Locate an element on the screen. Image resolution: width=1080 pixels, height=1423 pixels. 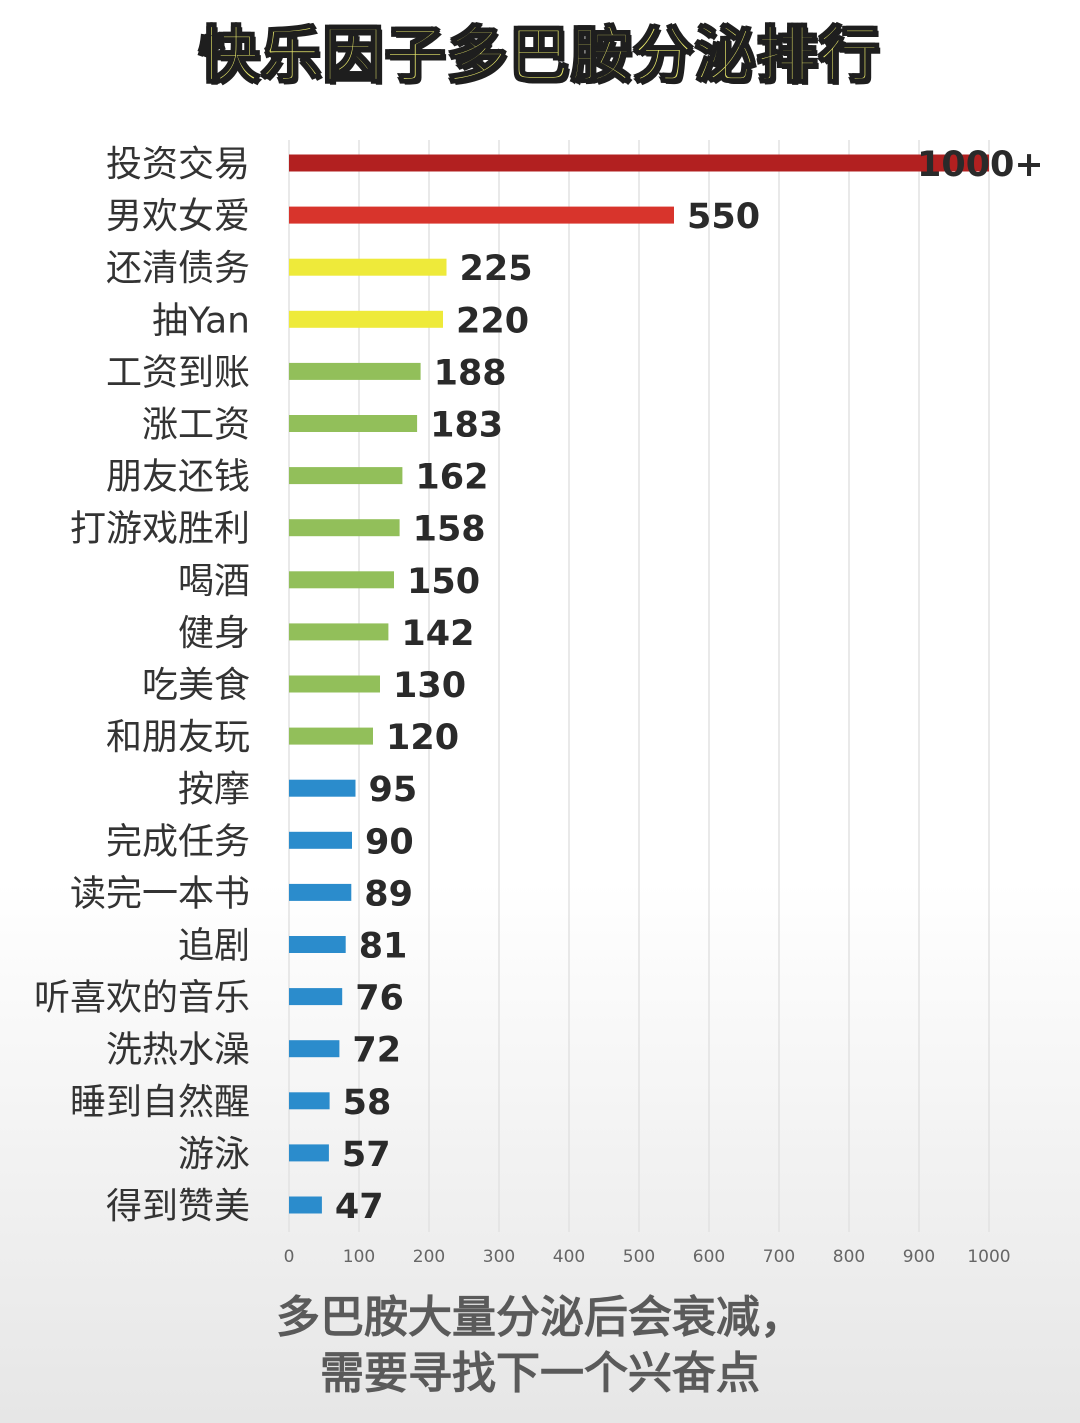
category-label: 抽Yan is located at coordinates (201, 320).